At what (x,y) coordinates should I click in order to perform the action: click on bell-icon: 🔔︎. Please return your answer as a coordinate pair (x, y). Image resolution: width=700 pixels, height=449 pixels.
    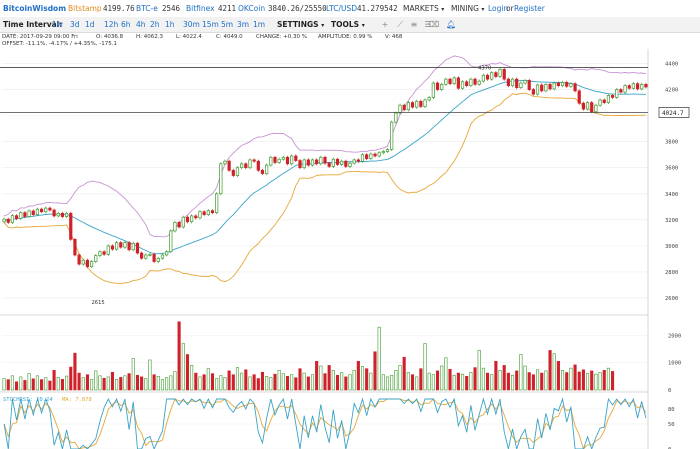
    Looking at the image, I should click on (451, 24).